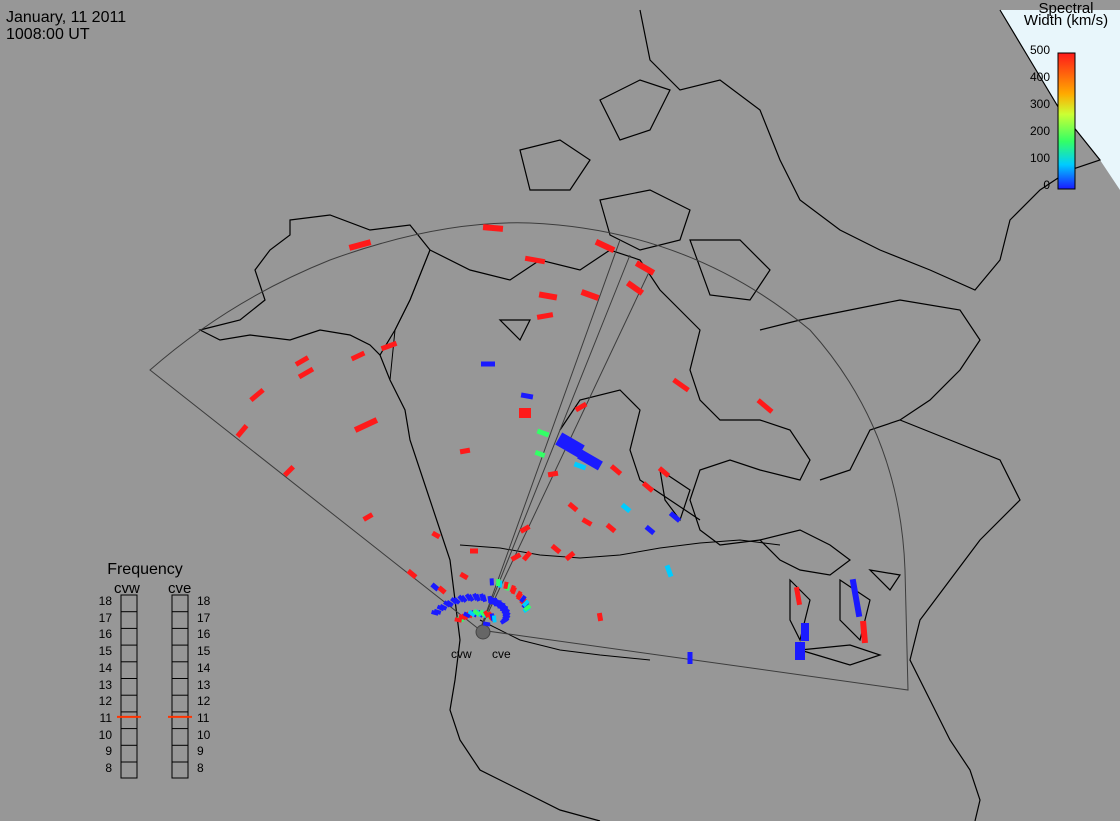 This screenshot has height=821, width=1120. I want to click on colorbar-title-line2: Width (km/s), so click(1066, 20).